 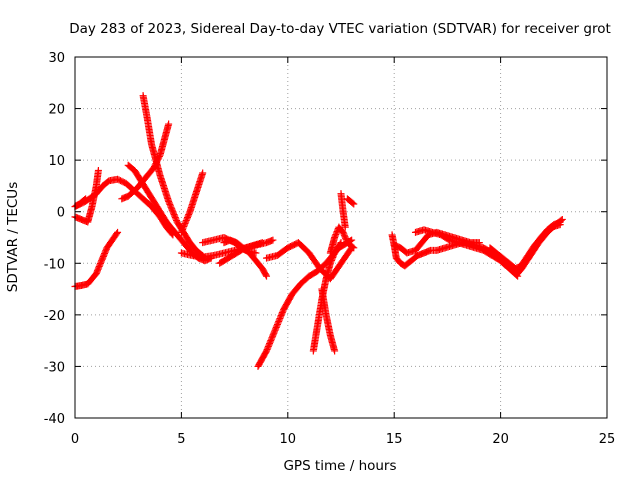 What do you see at coordinates (13, 237) in the screenshot?
I see `y-axis-label: SDTVAR / TECUs` at bounding box center [13, 237].